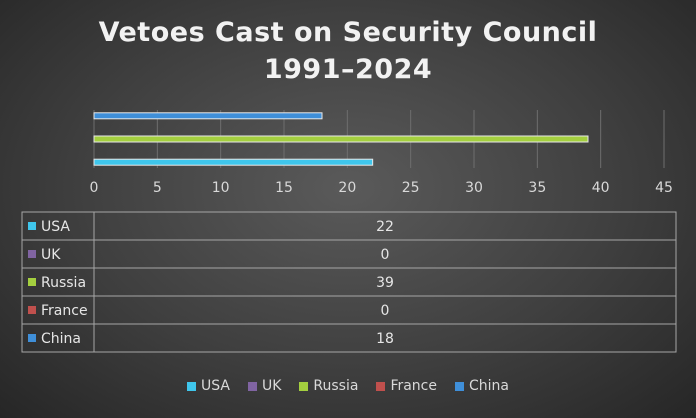 This screenshot has height=418, width=696. What do you see at coordinates (459, 386) in the screenshot?
I see `legend-swatch-china` at bounding box center [459, 386].